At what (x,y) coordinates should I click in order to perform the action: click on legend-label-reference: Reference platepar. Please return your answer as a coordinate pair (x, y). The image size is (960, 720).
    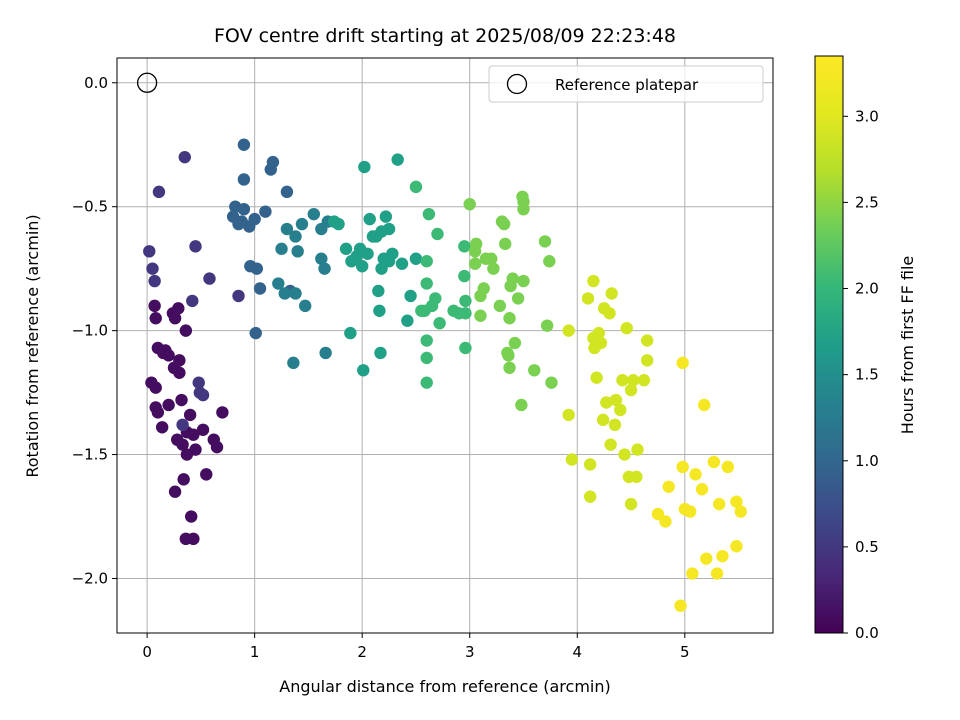
    Looking at the image, I should click on (627, 85).